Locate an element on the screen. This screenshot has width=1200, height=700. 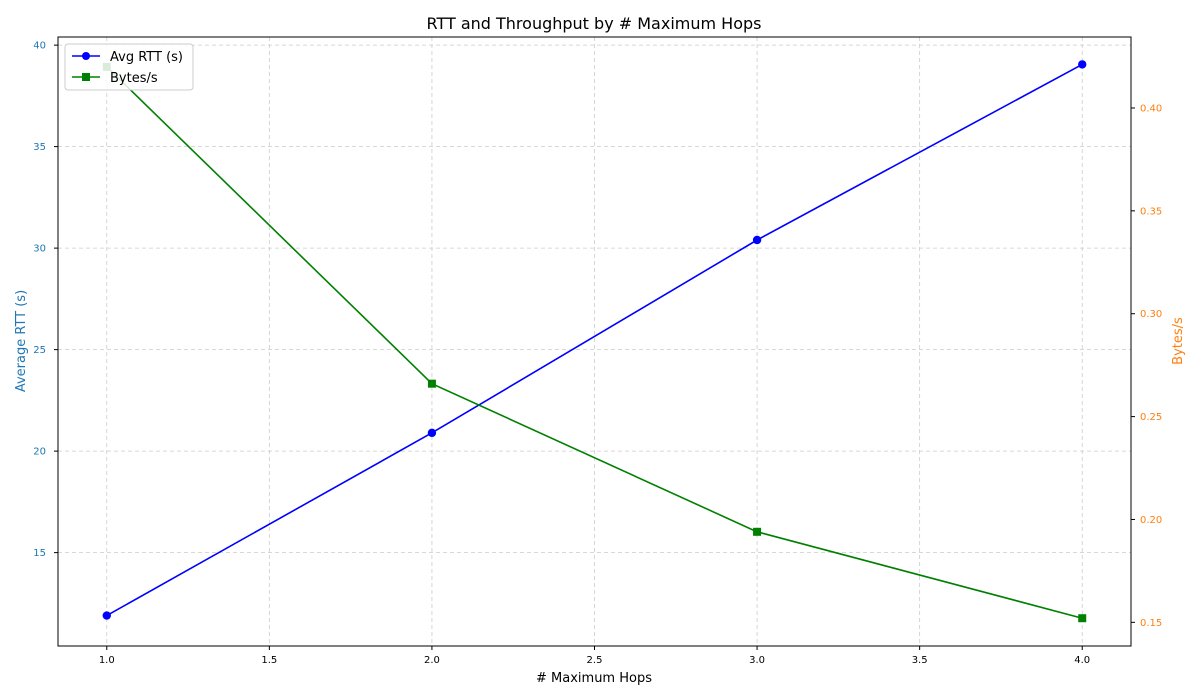
x-tick-label: 2.0 is located at coordinates (432, 660).